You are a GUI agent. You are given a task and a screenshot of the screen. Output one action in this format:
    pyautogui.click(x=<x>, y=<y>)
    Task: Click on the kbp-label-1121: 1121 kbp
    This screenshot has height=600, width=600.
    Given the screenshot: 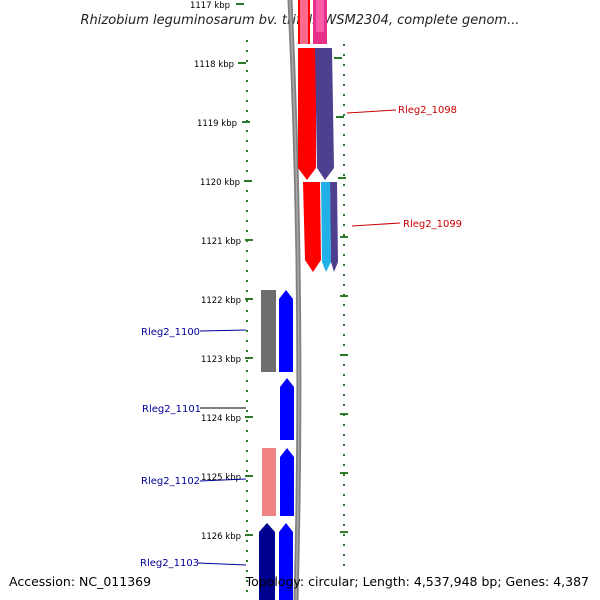 What is the action you would take?
    pyautogui.click(x=221, y=242)
    